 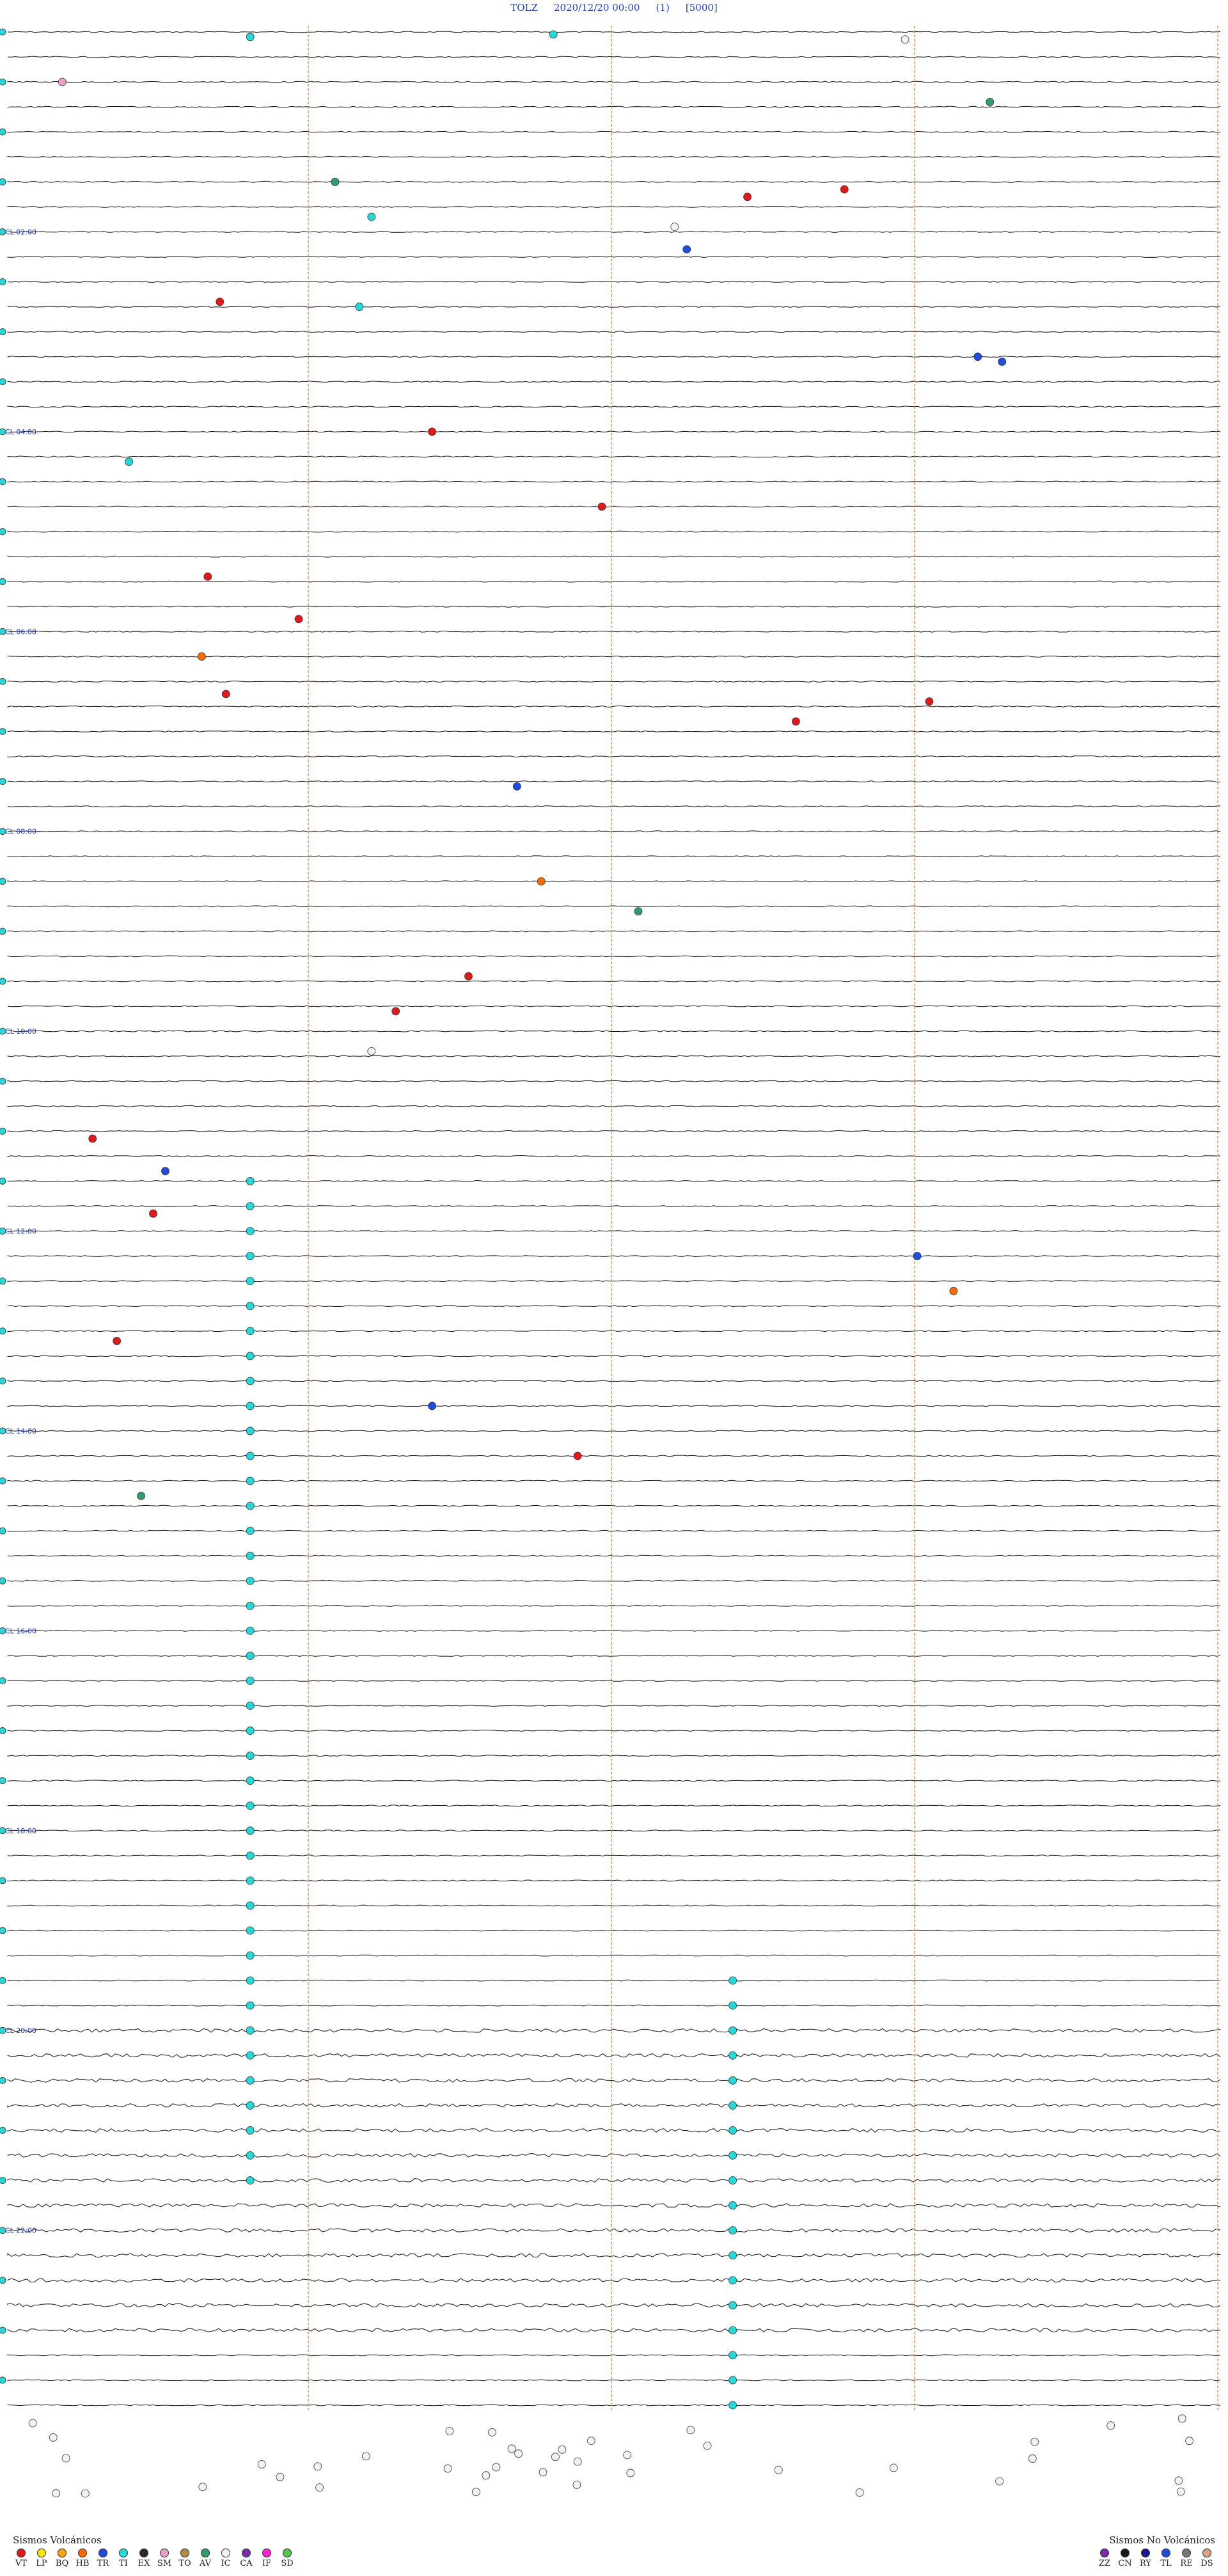 What do you see at coordinates (1186, 2563) in the screenshot?
I see `legend-label: RE` at bounding box center [1186, 2563].